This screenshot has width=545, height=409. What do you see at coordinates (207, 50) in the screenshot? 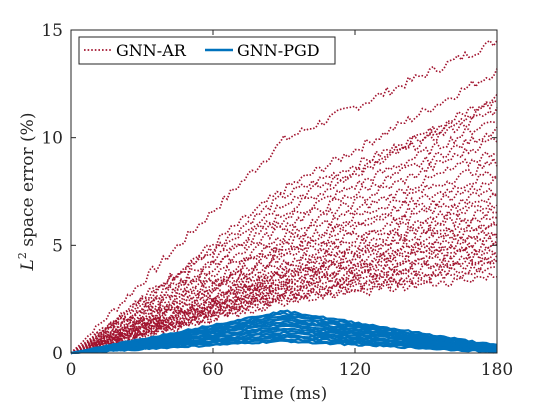
I see `legend: GNN-AR GNN-PGD` at bounding box center [207, 50].